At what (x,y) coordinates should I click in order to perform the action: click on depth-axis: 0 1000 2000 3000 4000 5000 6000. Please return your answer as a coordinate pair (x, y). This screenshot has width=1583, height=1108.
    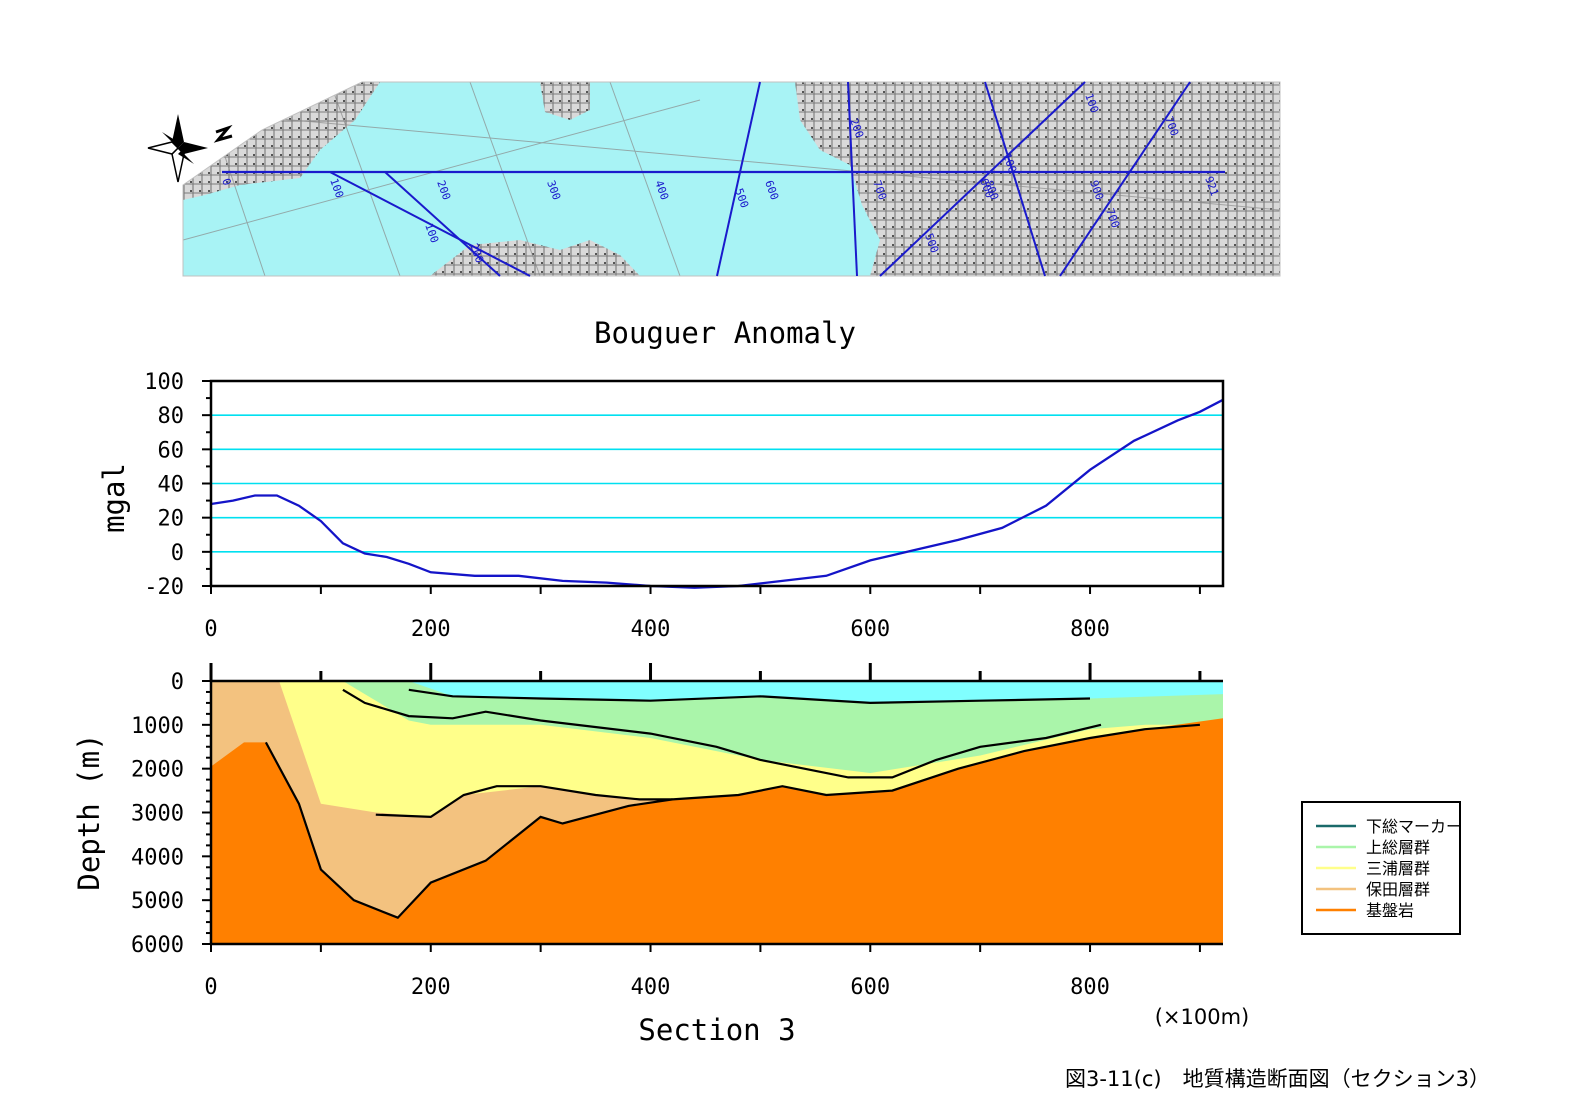
    Looking at the image, I should click on (171, 814).